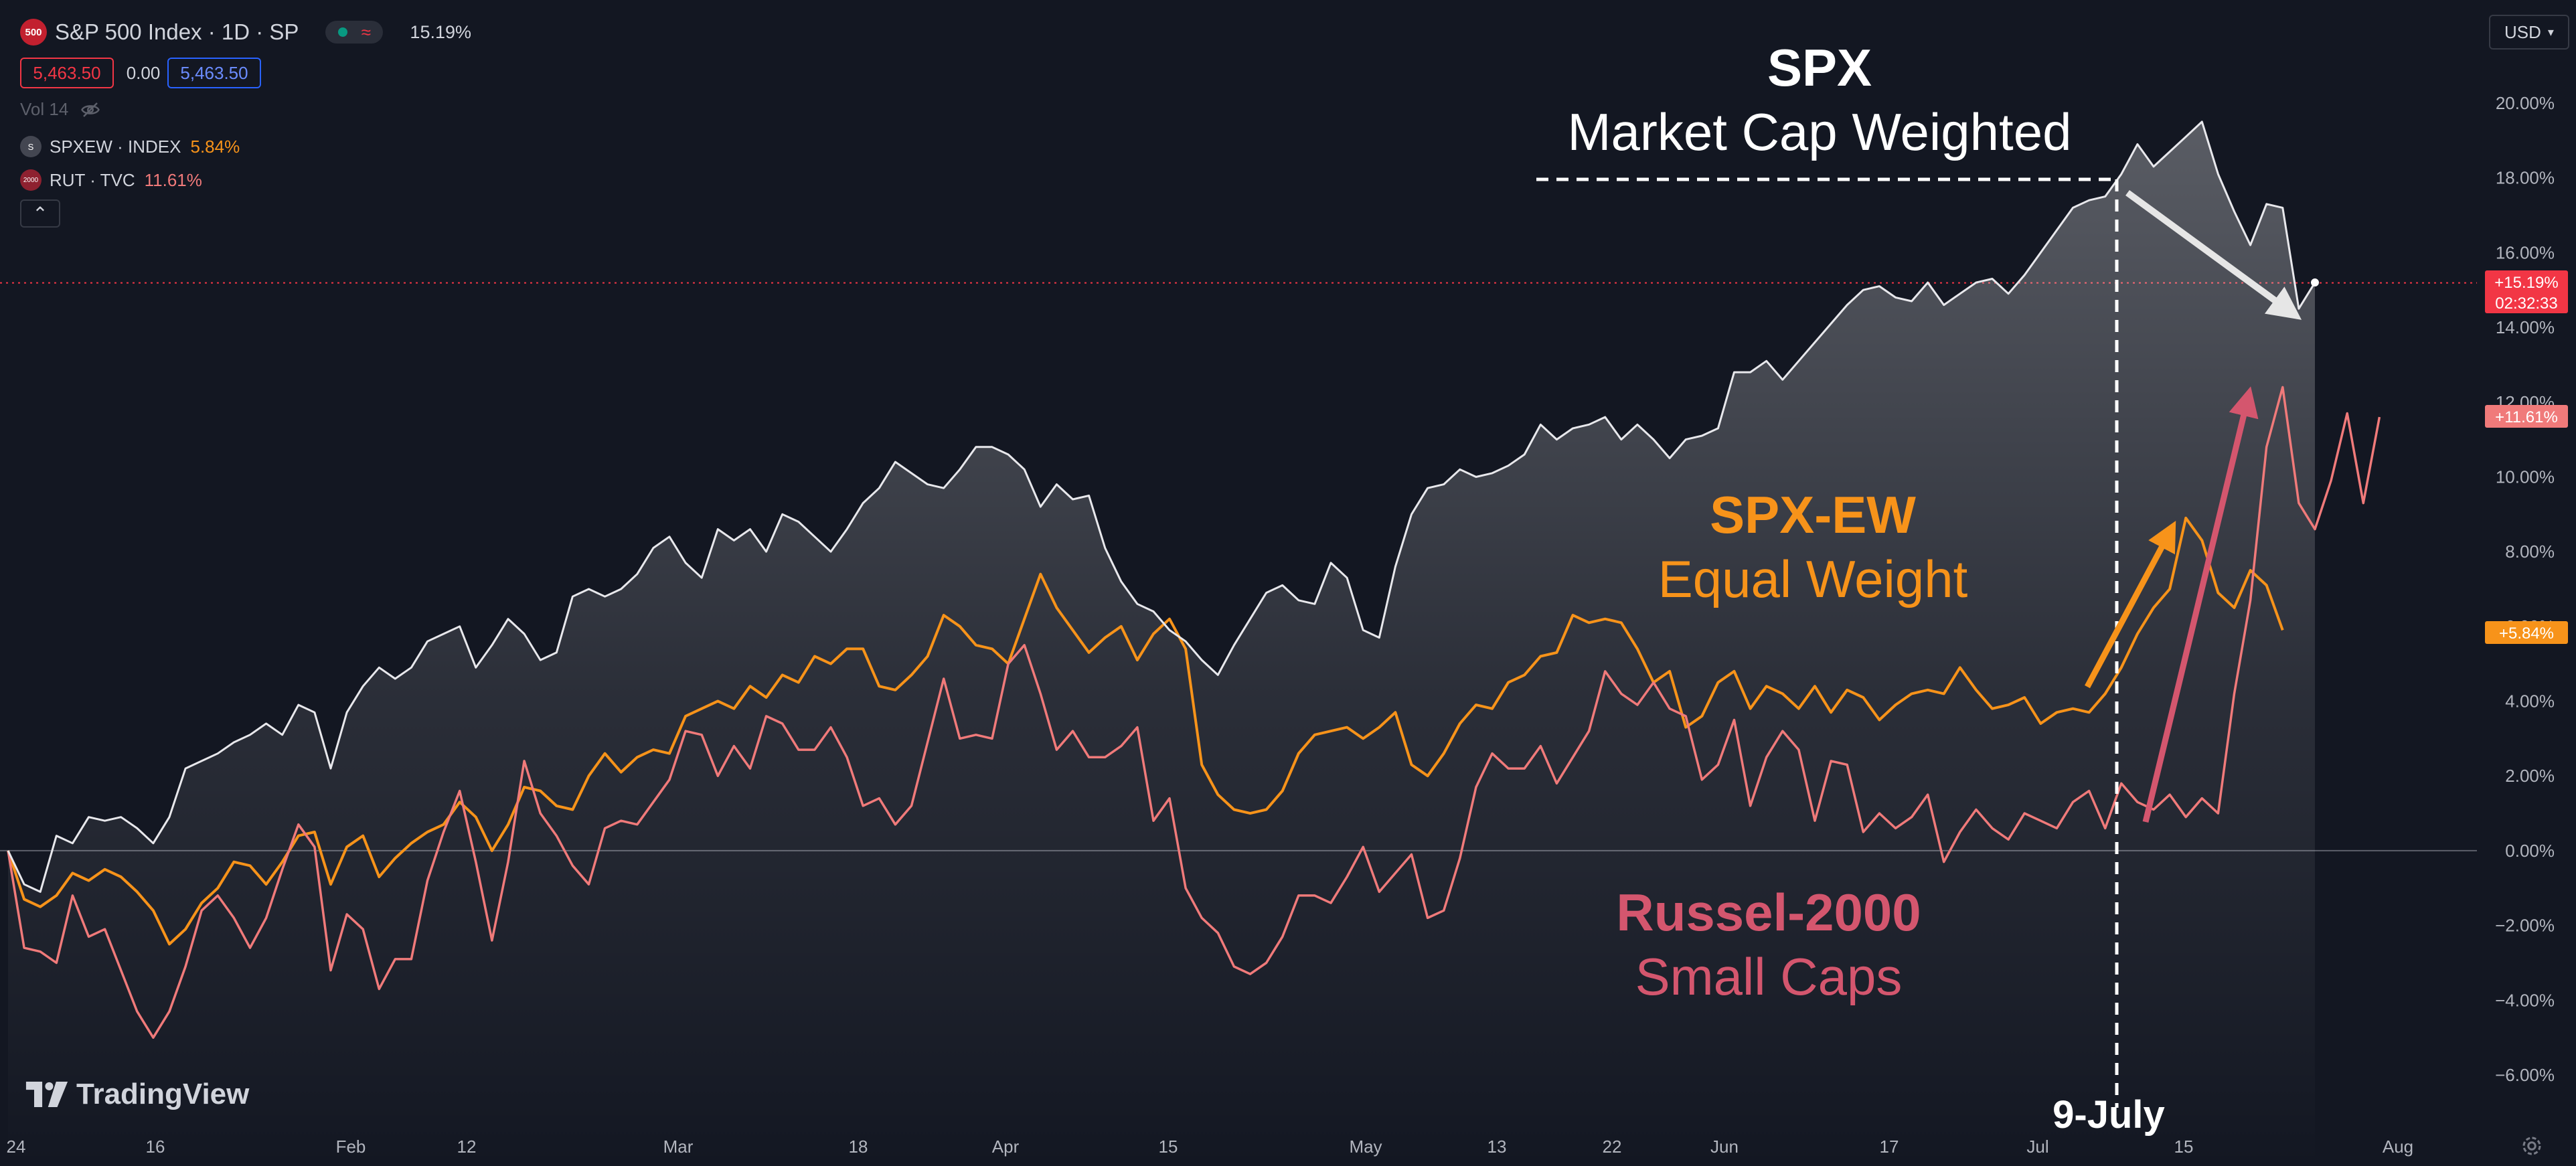  I want to click on ew-price-tag-text: +5.84%, so click(2527, 633).